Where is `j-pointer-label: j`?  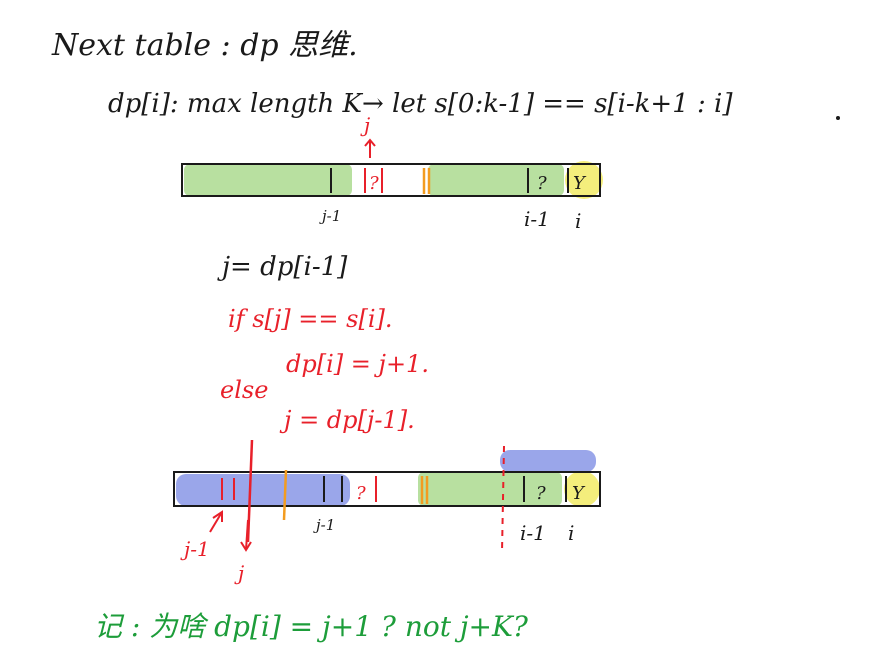
j-pointer-label: j is located at coordinates (365, 125).